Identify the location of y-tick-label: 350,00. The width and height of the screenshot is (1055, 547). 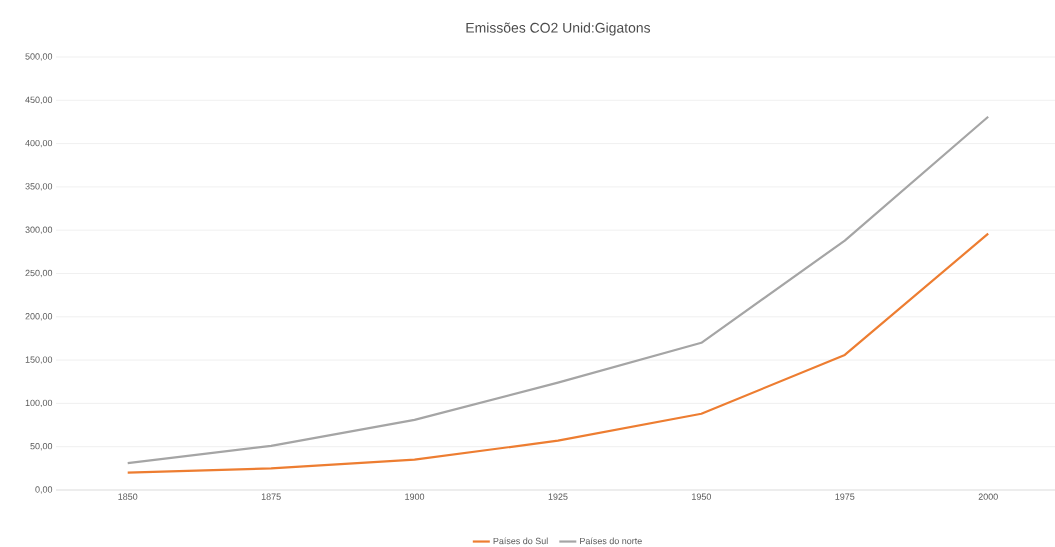
(39, 187).